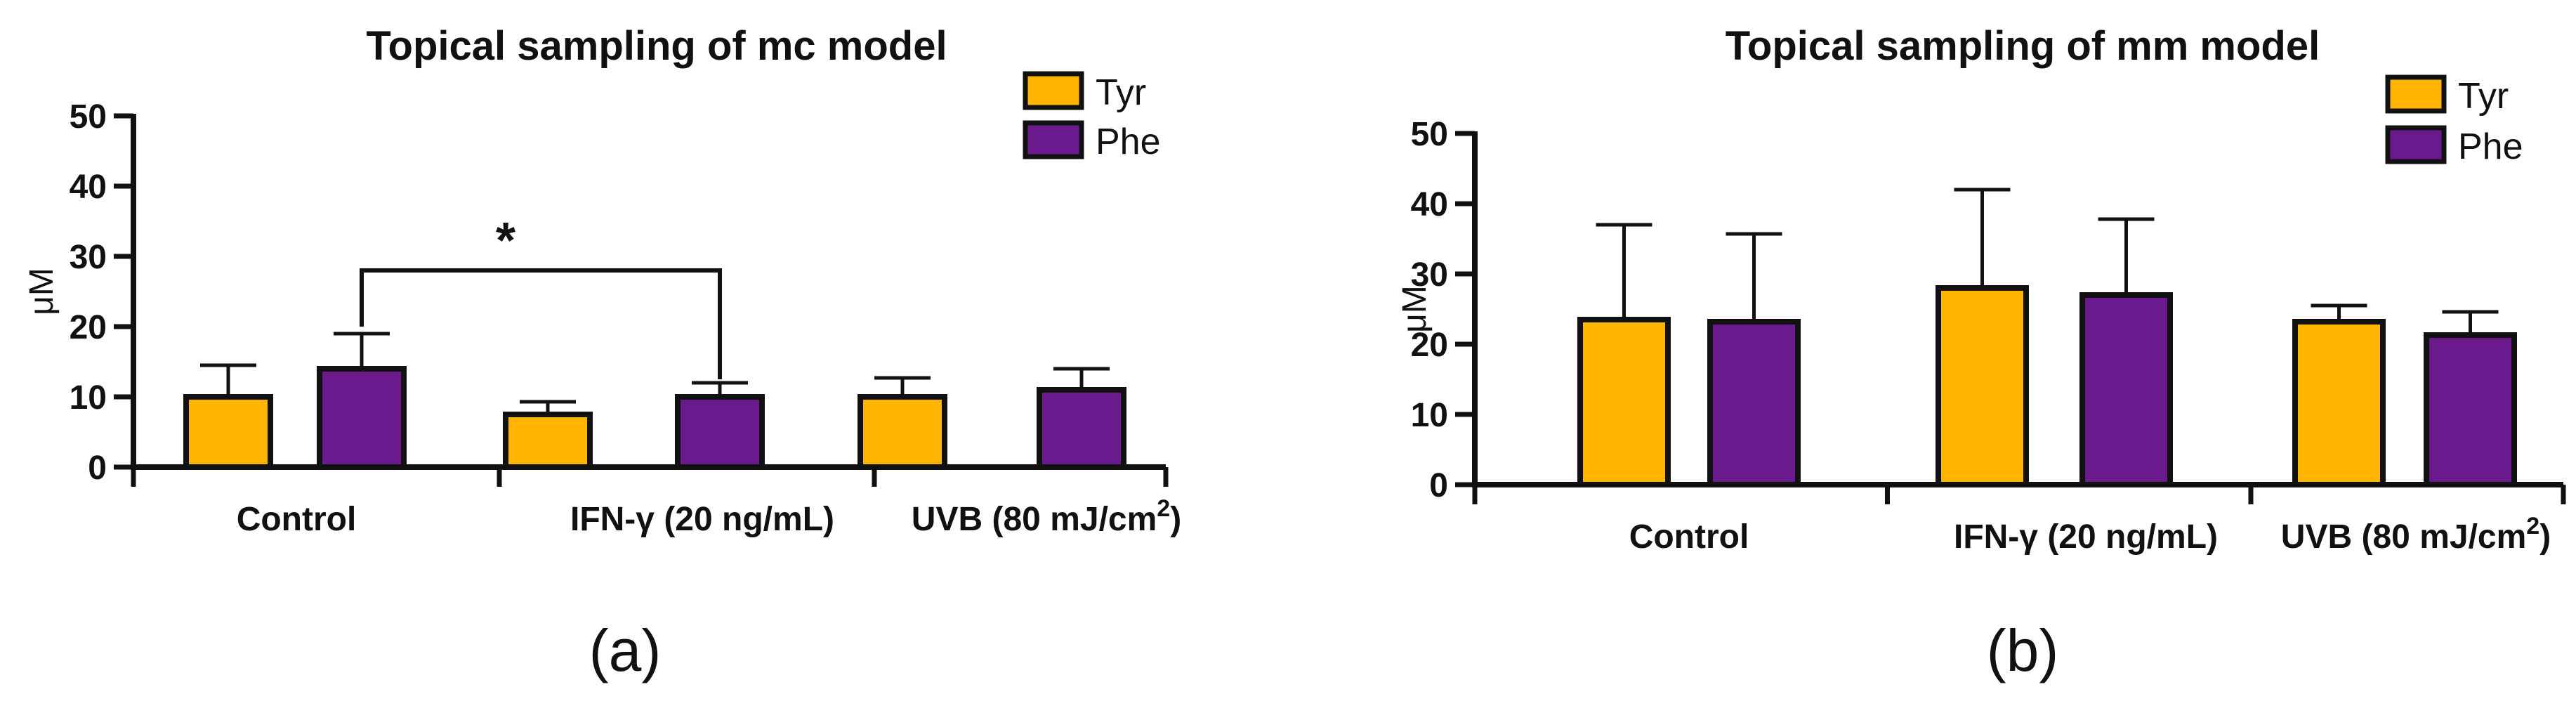  What do you see at coordinates (625, 650) in the screenshot?
I see `panel-label: (a)` at bounding box center [625, 650].